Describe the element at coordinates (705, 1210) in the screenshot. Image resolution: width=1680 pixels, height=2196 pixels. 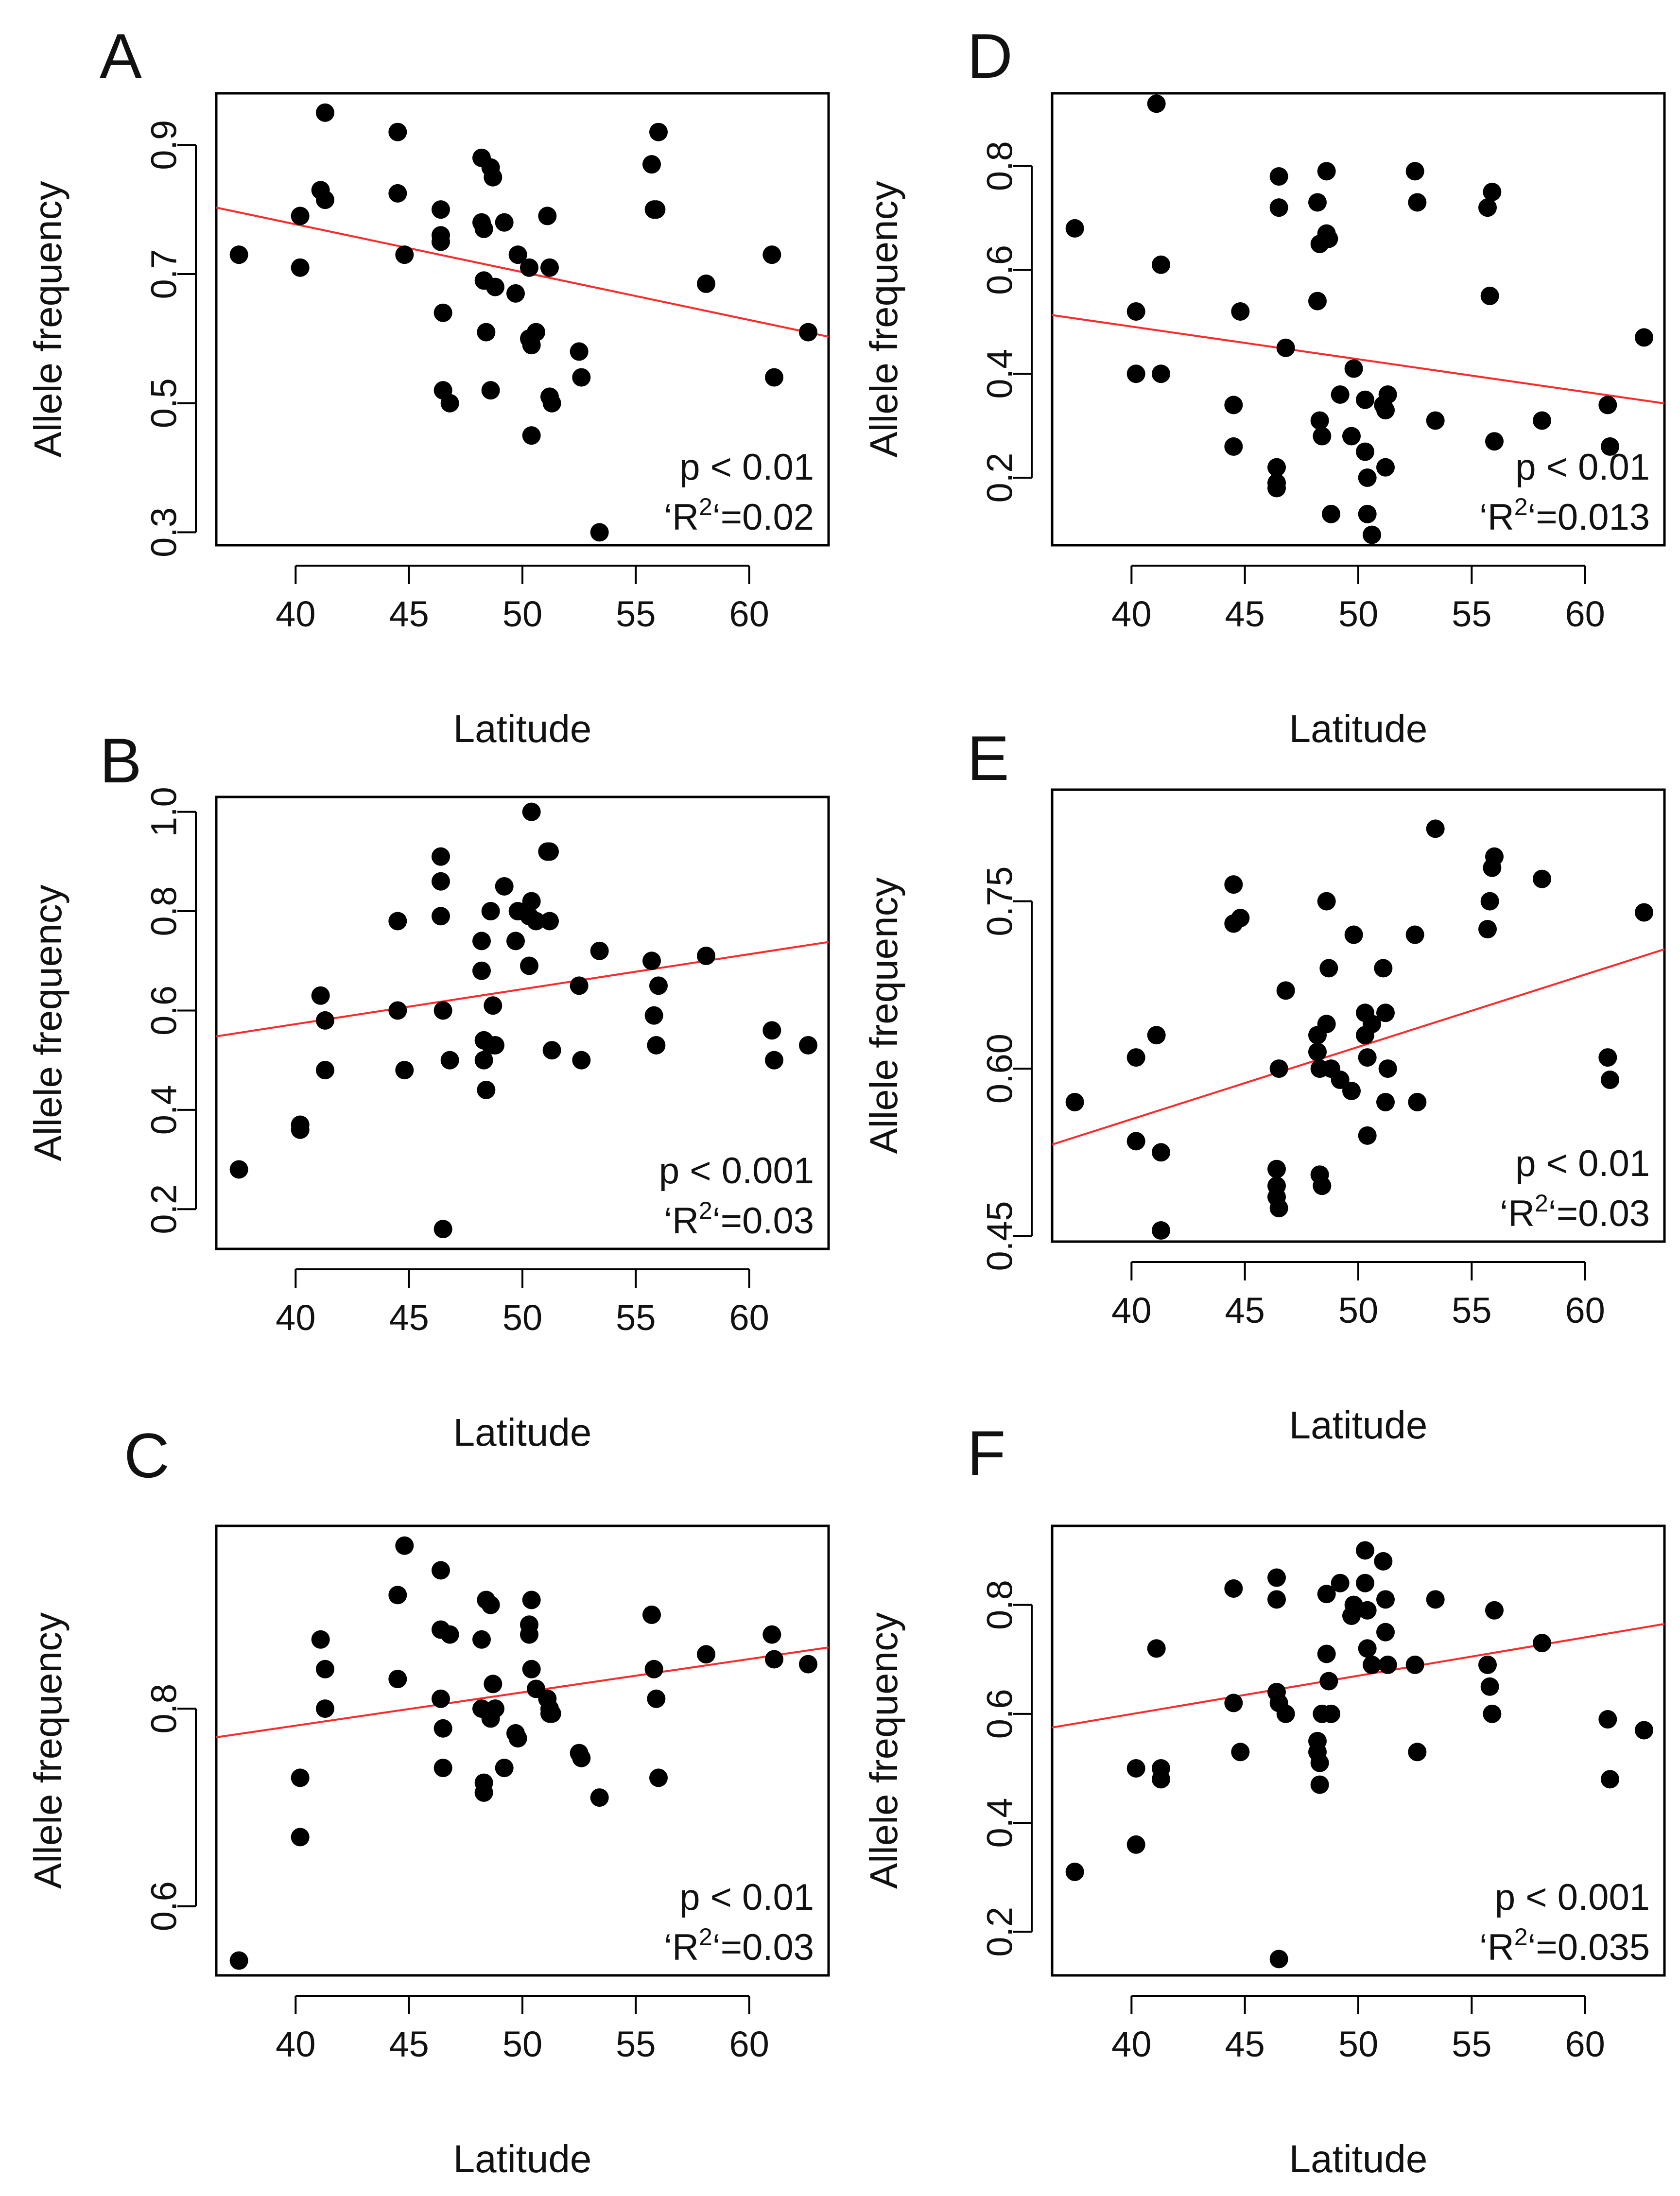
I see `panel-b-r-squared-exponent: 2` at that location.